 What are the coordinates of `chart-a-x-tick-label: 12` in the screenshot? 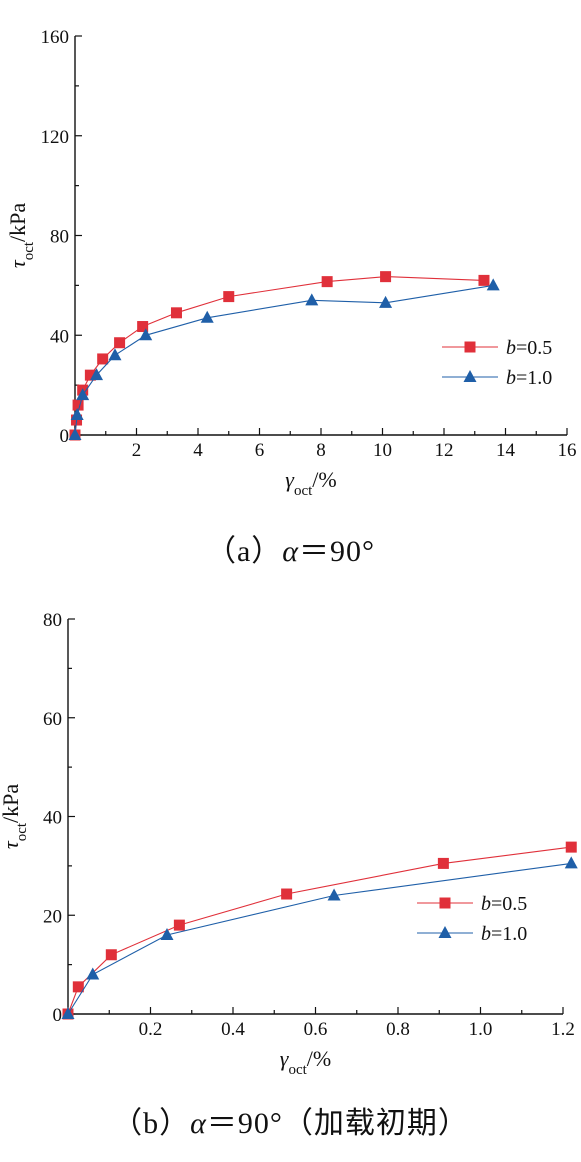 It's located at (444, 450).